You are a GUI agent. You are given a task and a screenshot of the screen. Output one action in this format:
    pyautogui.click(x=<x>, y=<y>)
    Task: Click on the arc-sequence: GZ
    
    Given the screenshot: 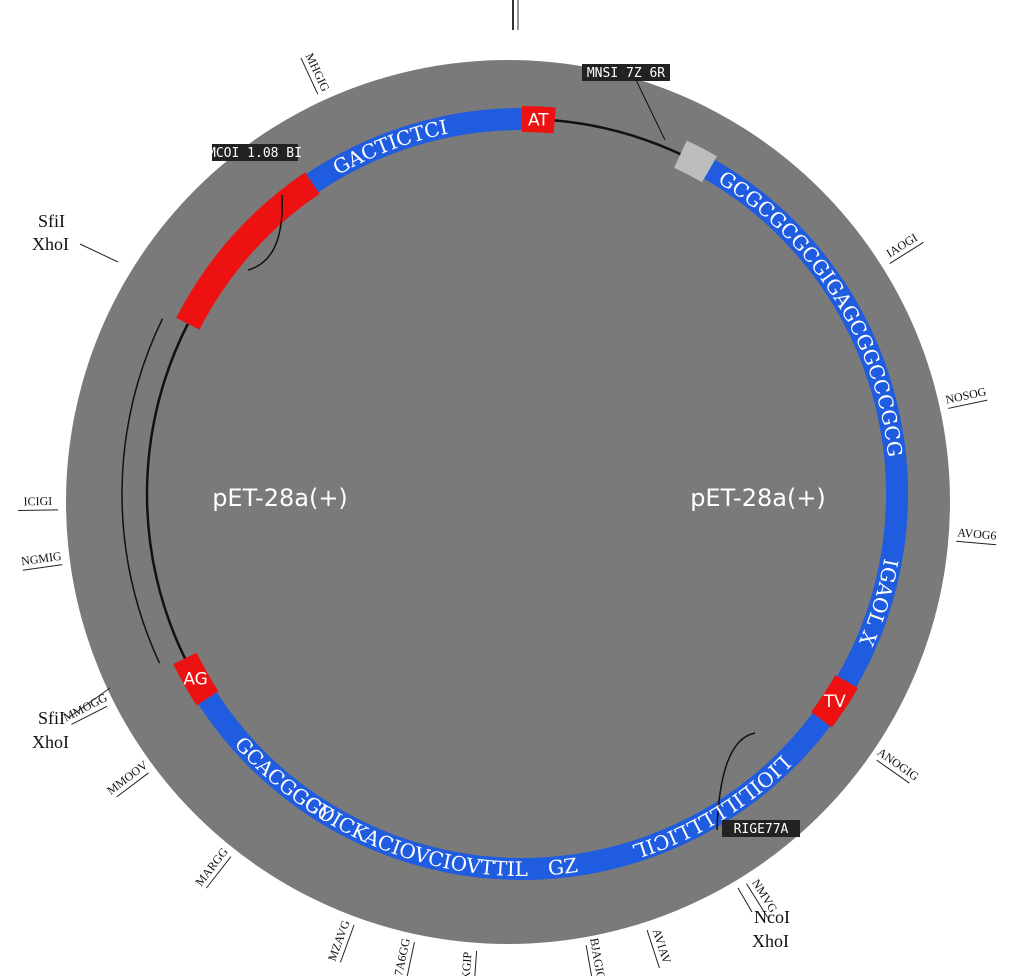 What is the action you would take?
    pyautogui.click(x=563, y=866)
    